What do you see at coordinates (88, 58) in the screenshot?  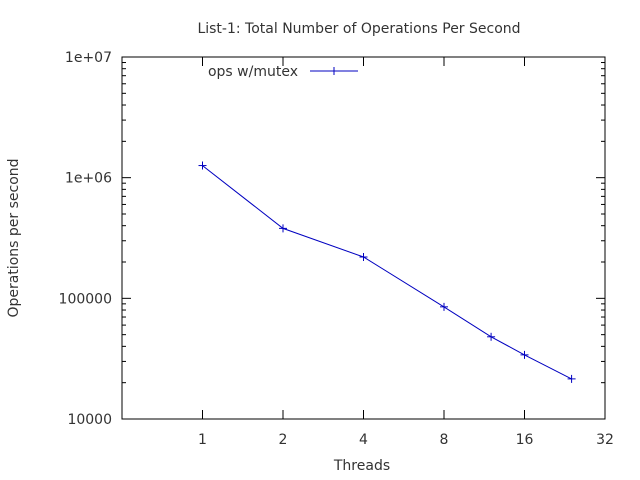 I see `y-tick-label: 1e+07` at bounding box center [88, 58].